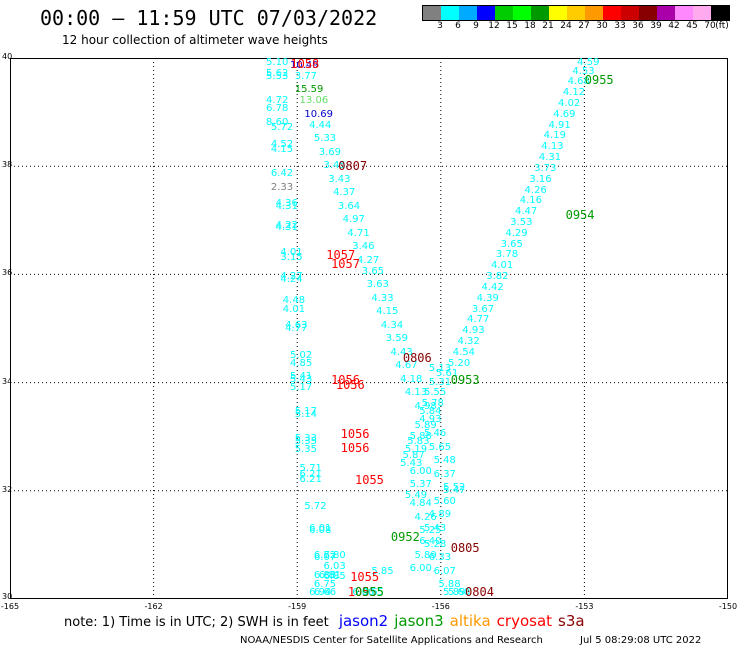  What do you see at coordinates (430, 420) in the screenshot?
I see `wave-height-label: 4.93` at bounding box center [430, 420].